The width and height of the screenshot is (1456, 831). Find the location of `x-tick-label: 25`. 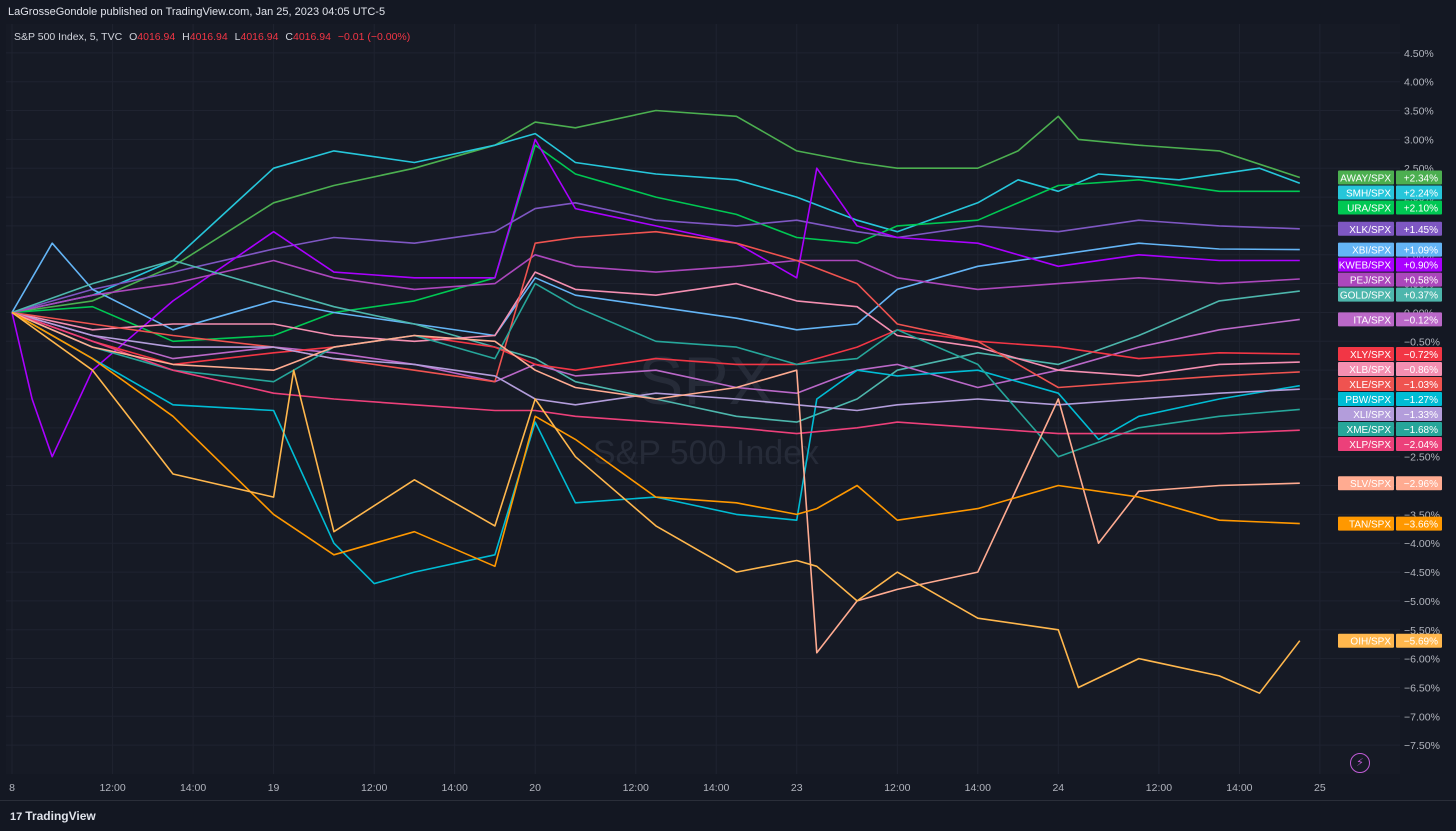

x-tick-label: 25 is located at coordinates (1320, 788).